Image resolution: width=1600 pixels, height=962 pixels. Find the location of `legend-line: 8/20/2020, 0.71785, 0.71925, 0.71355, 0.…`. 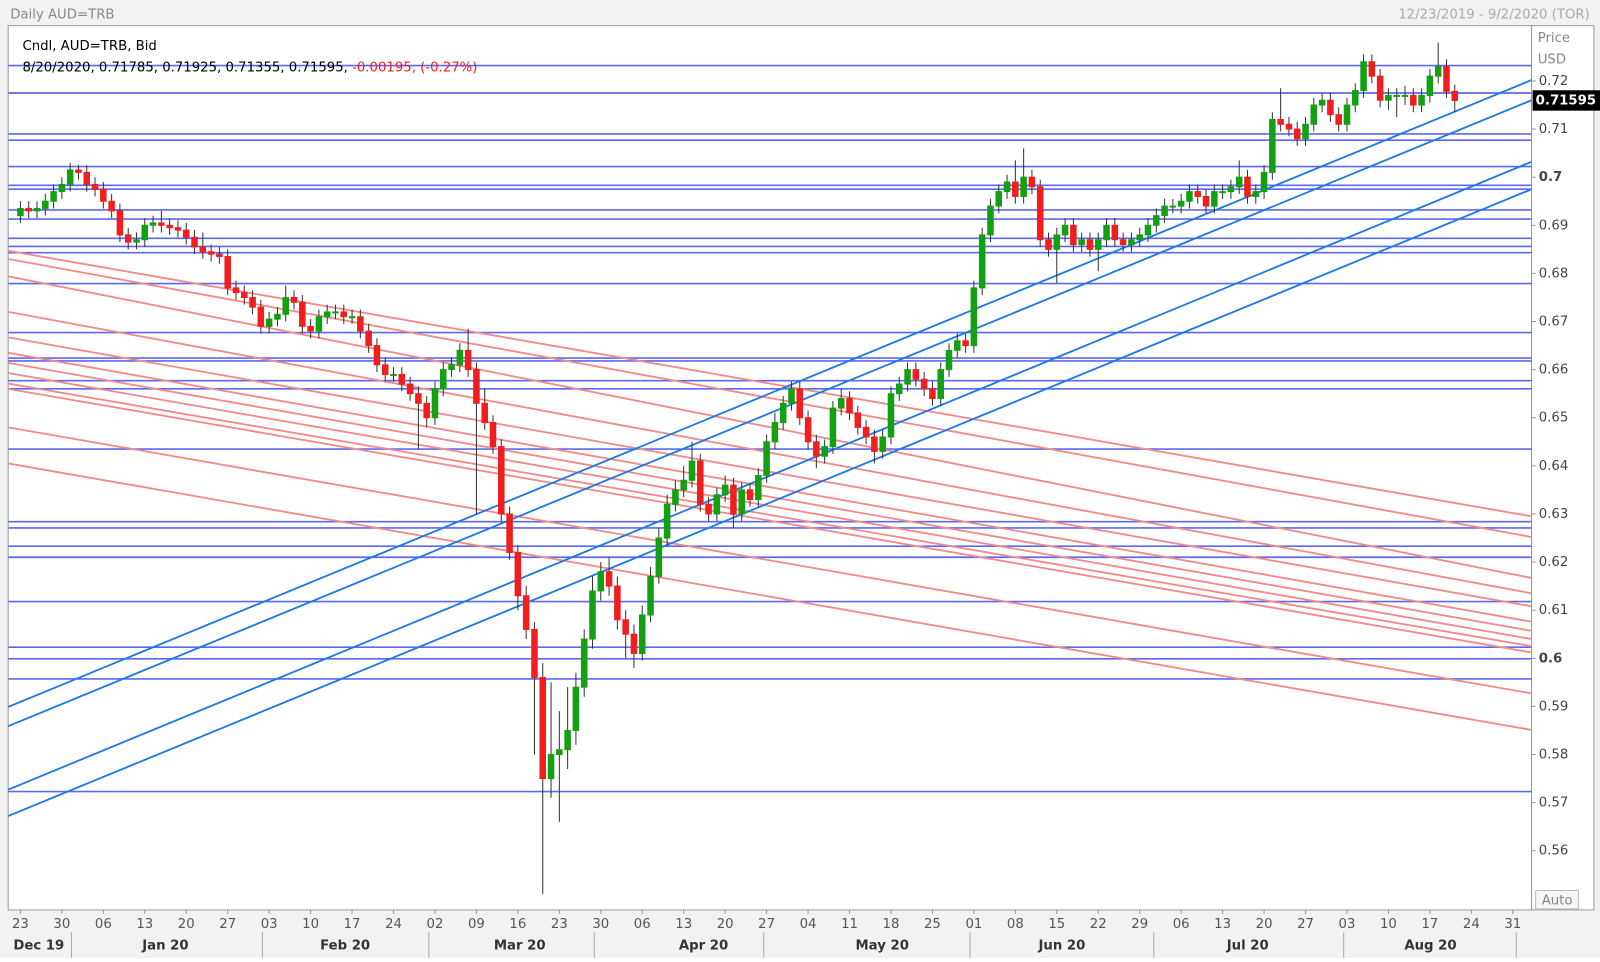

legend-line: 8/20/2020, 0.71785, 0.71925, 0.71355, 0.… is located at coordinates (249, 68).